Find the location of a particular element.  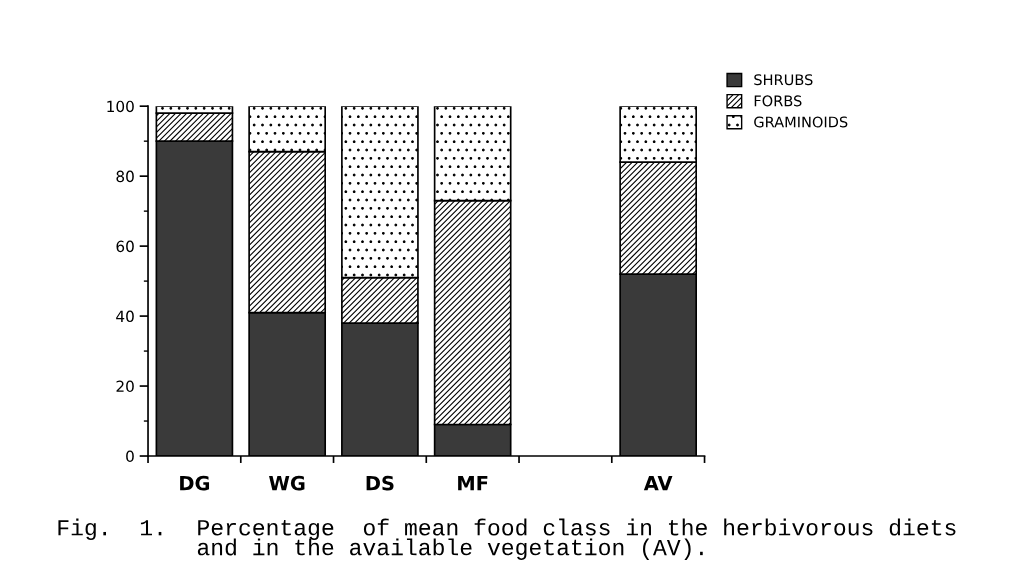

y-tick-label: 0 is located at coordinates (130, 456).